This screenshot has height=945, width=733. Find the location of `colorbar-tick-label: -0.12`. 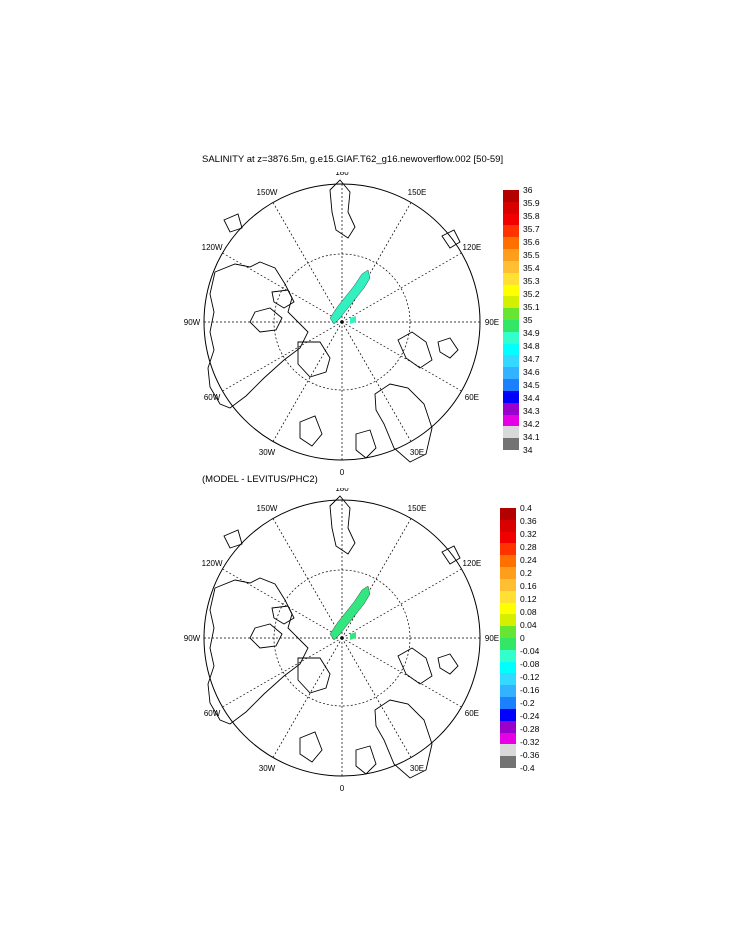

colorbar-tick-label: -0.12 is located at coordinates (530, 677).